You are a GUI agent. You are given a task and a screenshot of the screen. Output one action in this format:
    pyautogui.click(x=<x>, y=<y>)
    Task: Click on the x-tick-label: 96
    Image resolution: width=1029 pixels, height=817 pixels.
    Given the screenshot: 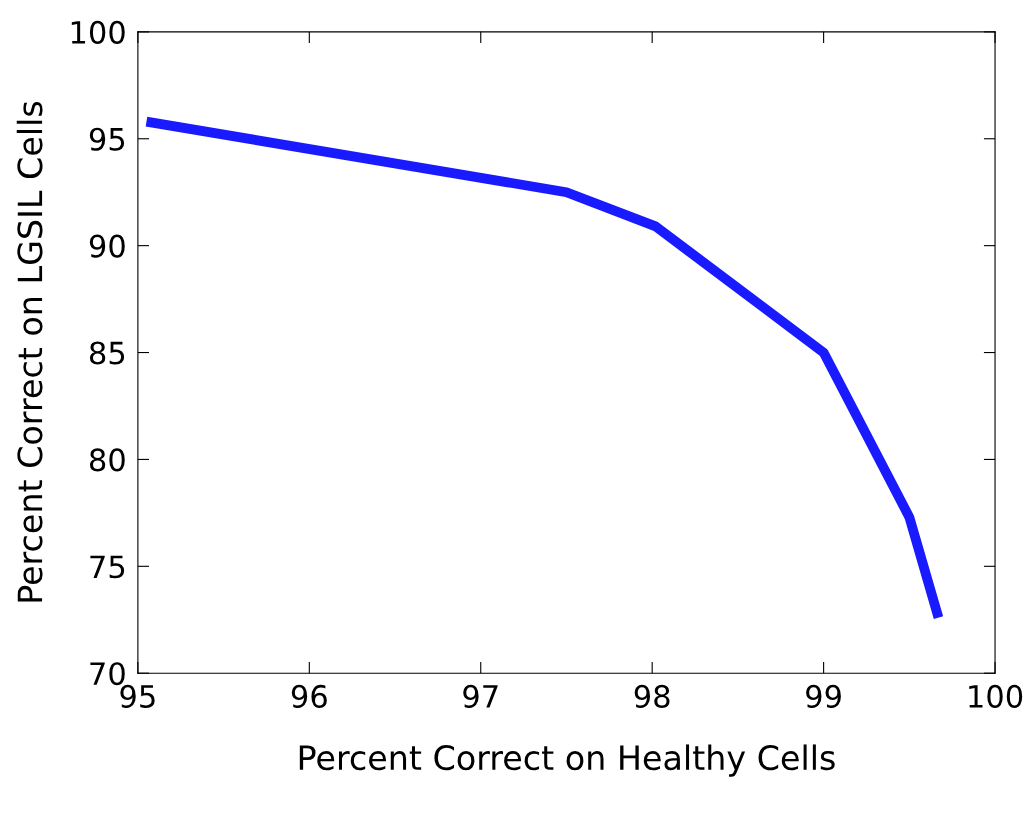 What is the action you would take?
    pyautogui.click(x=309, y=696)
    